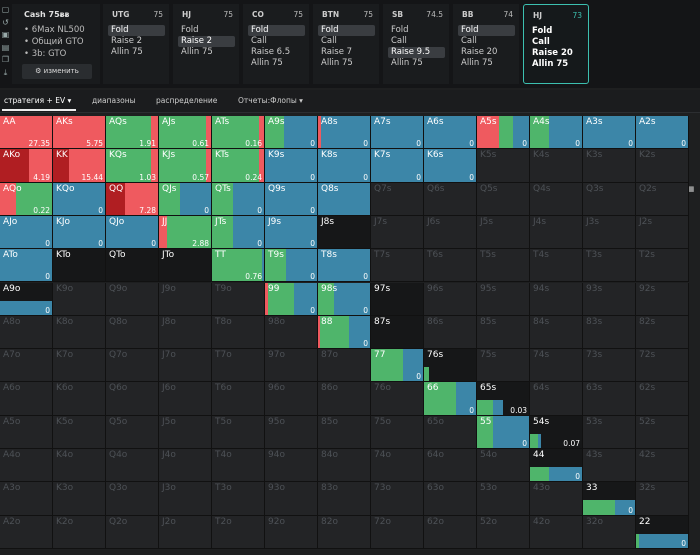  I want to click on hand-cell-j8o: J8o, so click(185, 332).